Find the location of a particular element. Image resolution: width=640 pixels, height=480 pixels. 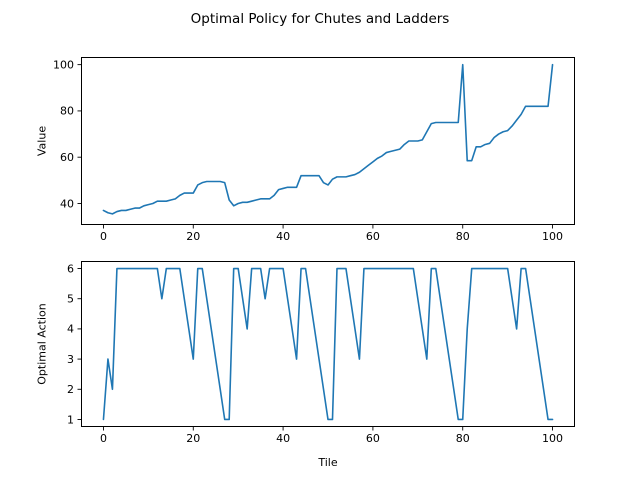

y-tick-label: 80 is located at coordinates (67, 111).